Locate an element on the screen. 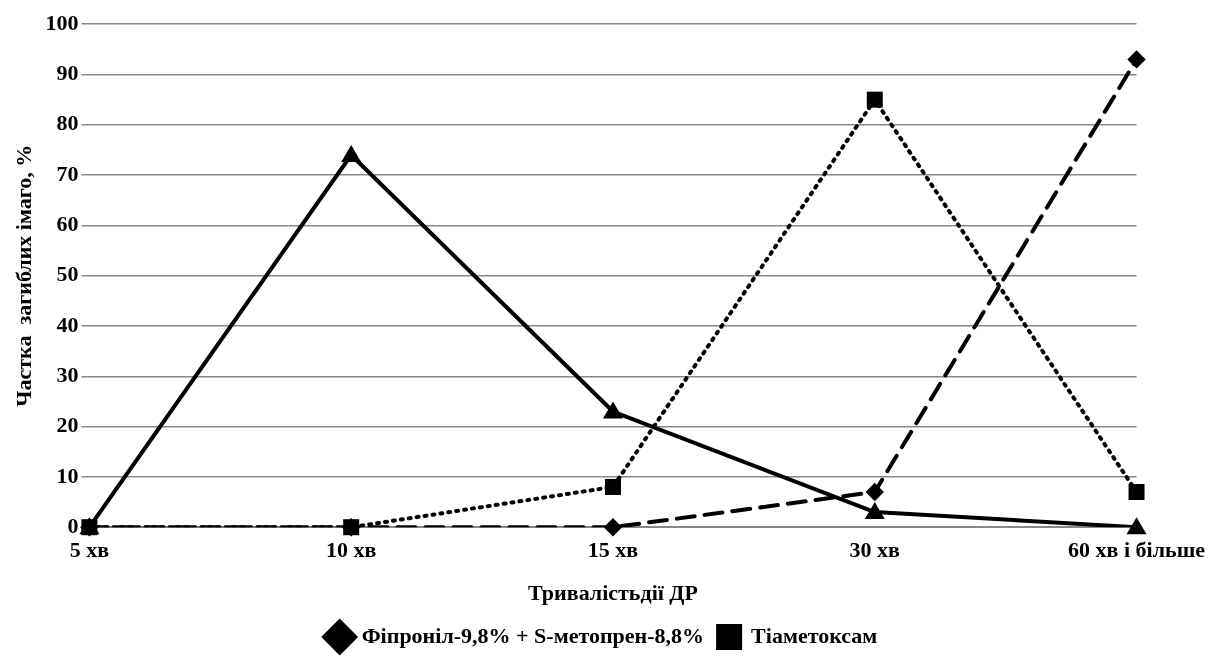  x-tick-label: 30 хв is located at coordinates (875, 550).